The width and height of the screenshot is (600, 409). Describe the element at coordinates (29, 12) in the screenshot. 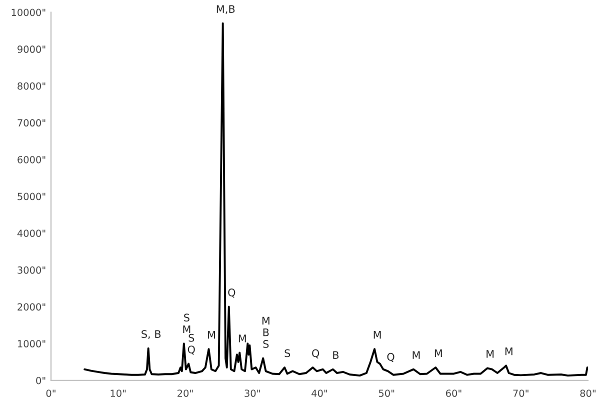

I see `y-tick-label: 10000"` at that location.